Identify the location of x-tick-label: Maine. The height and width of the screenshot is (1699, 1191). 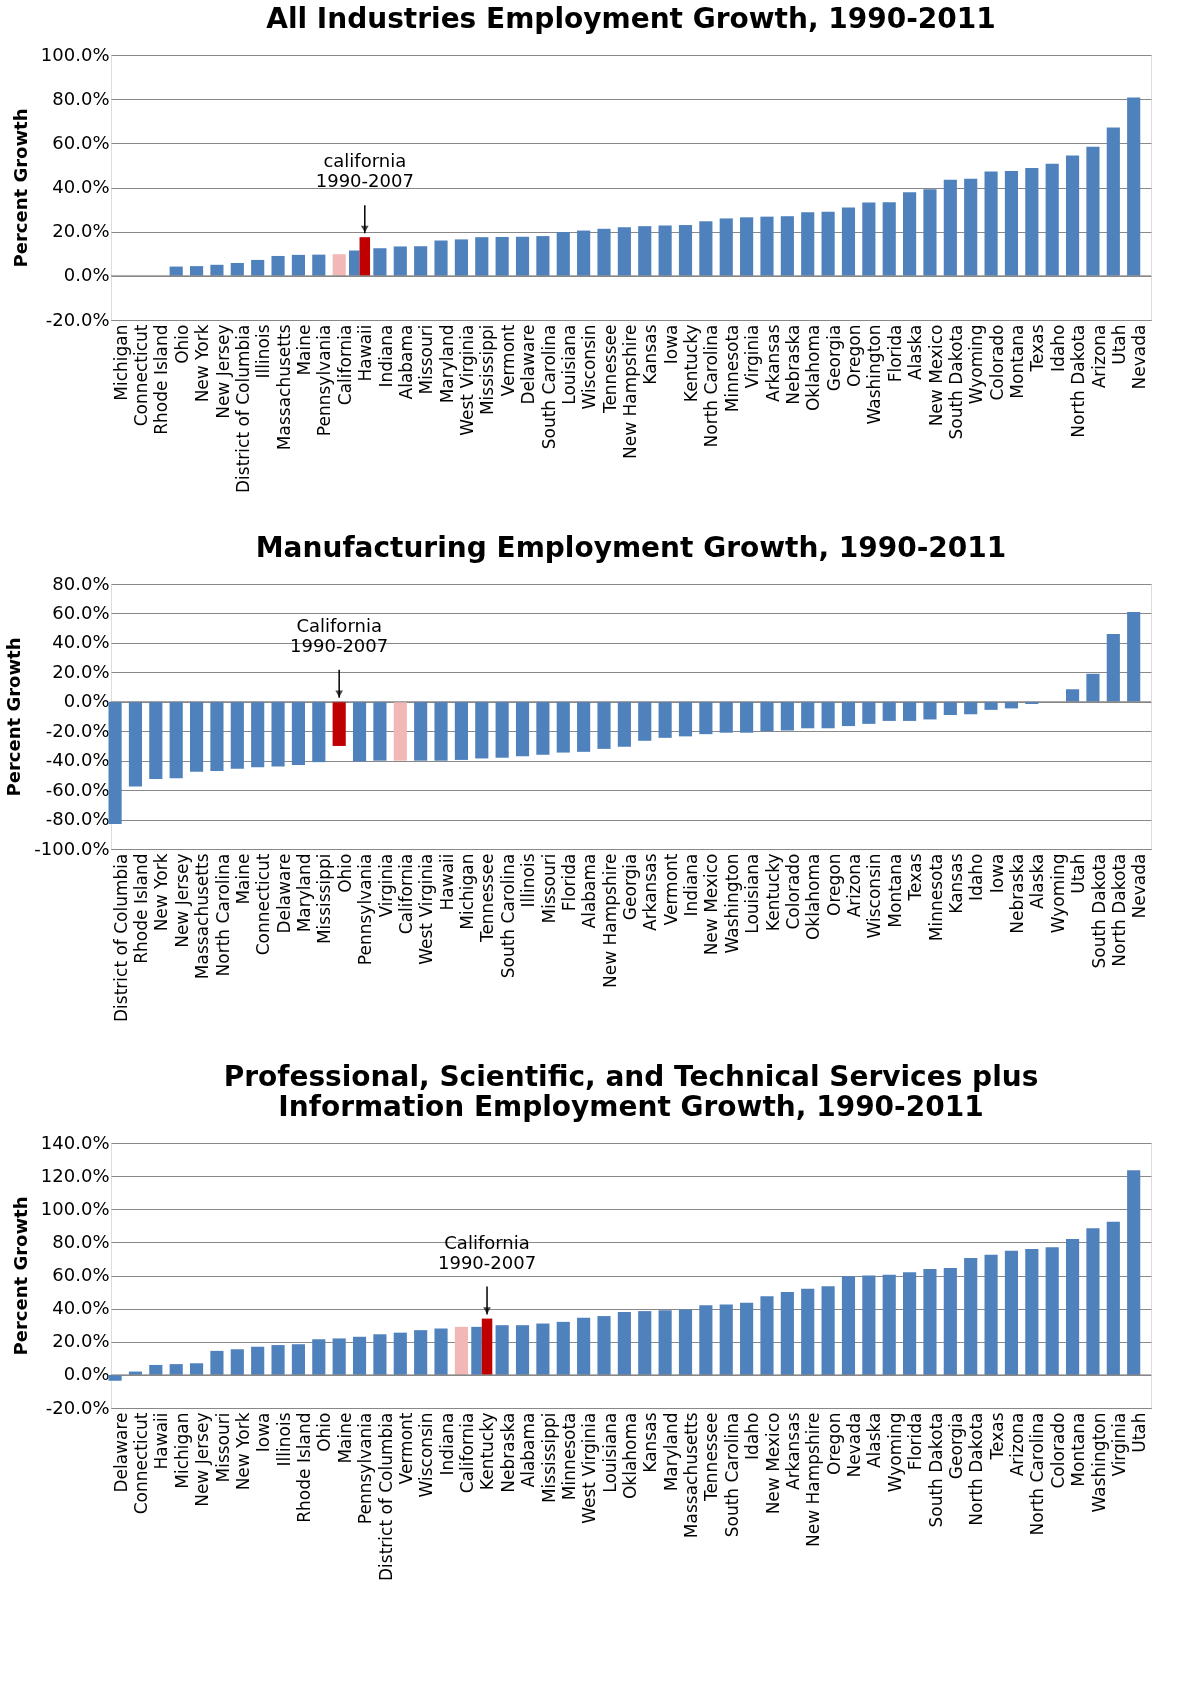
(304, 350).